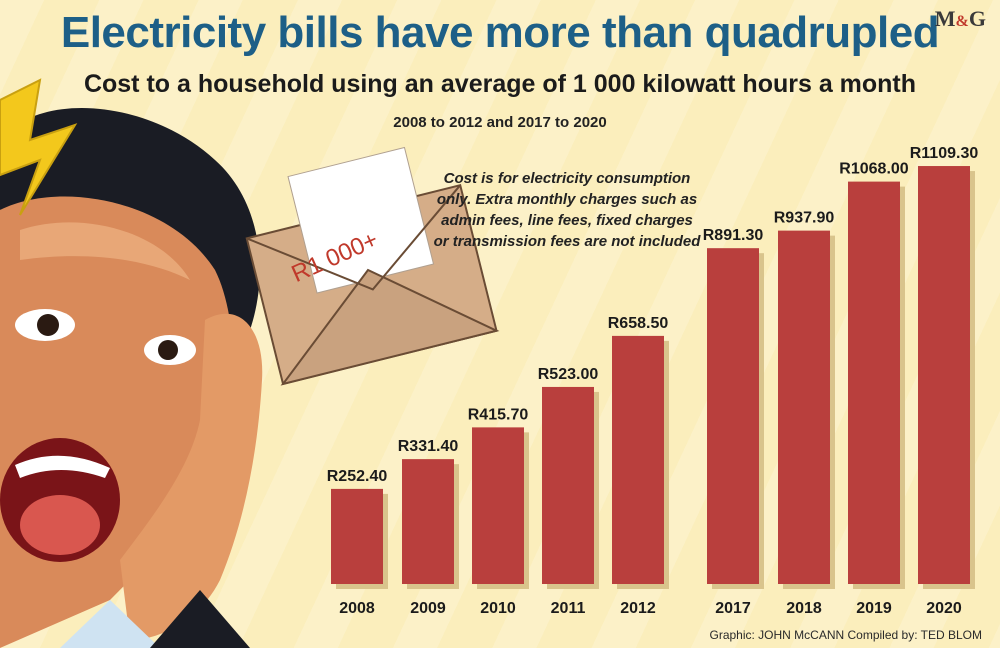  I want to click on category-label-2012: 2012, so click(638, 608).